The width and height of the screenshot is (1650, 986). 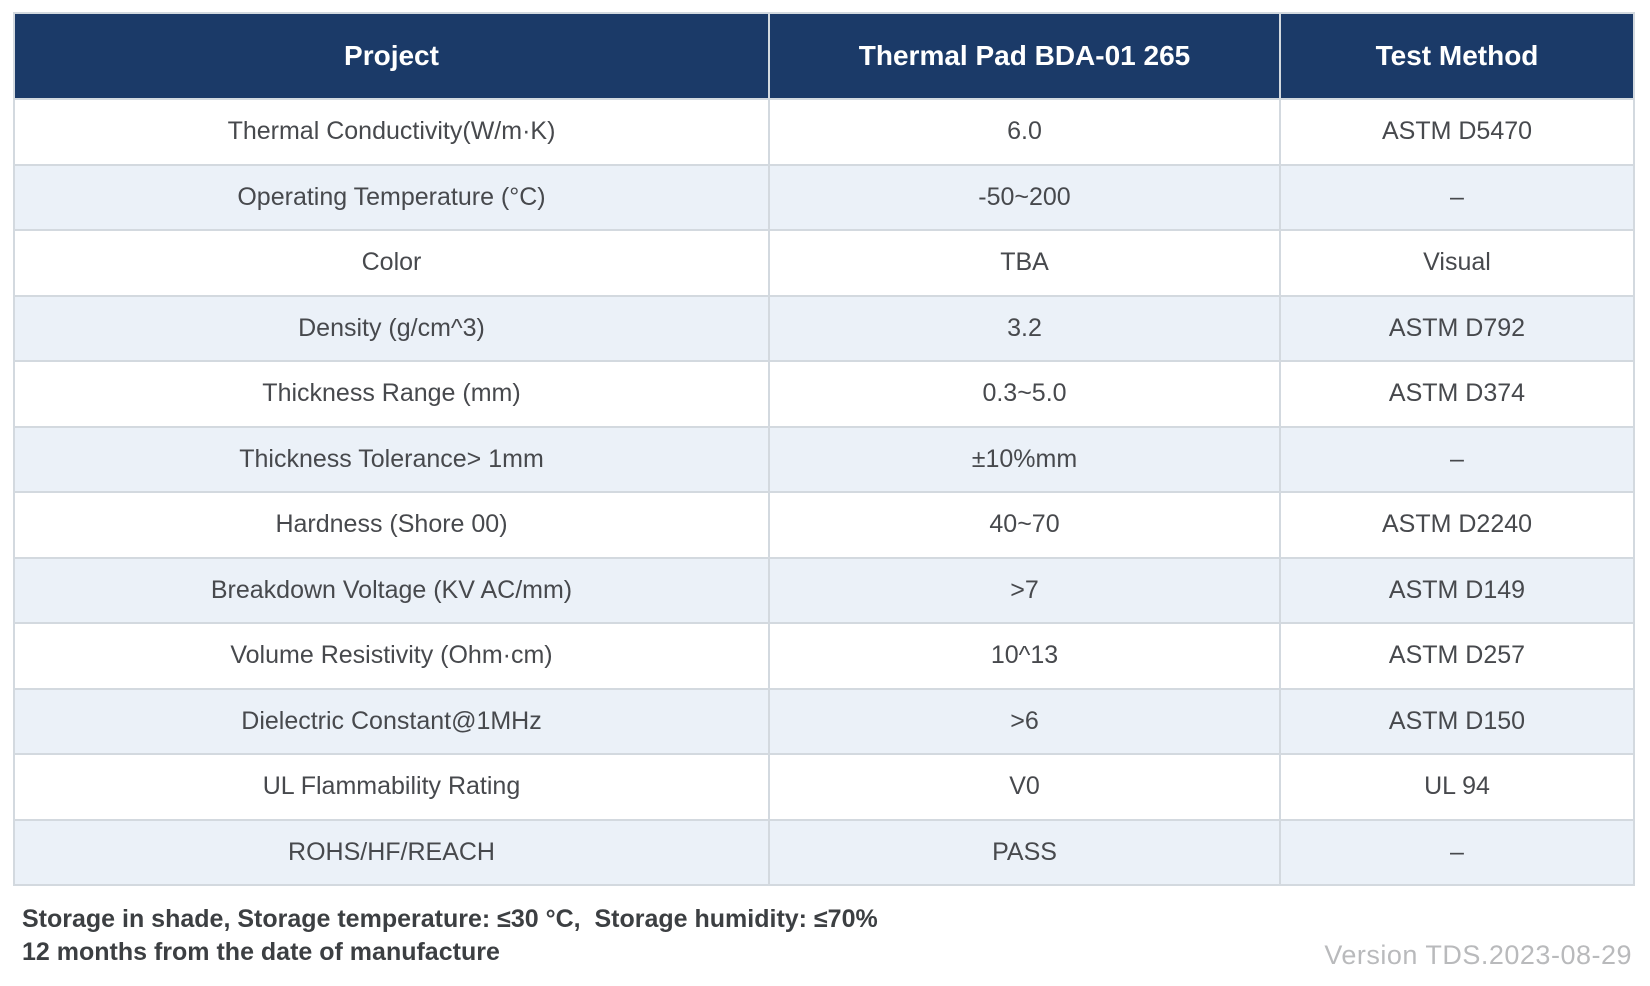 What do you see at coordinates (1478, 955) in the screenshot?
I see `version-label: Version TDS.2023-08-29` at bounding box center [1478, 955].